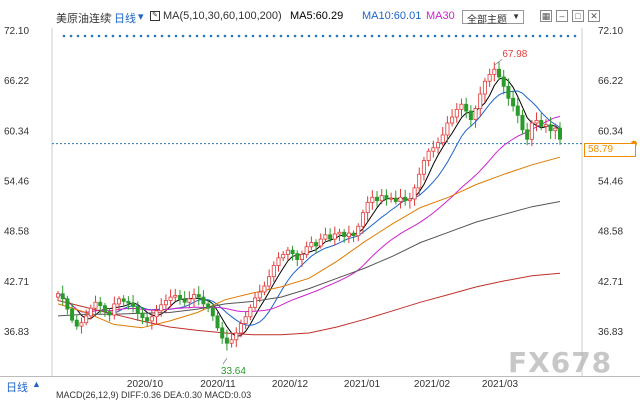 This screenshot has height=400, width=640. I want to click on maximize-icon: □, so click(578, 16).